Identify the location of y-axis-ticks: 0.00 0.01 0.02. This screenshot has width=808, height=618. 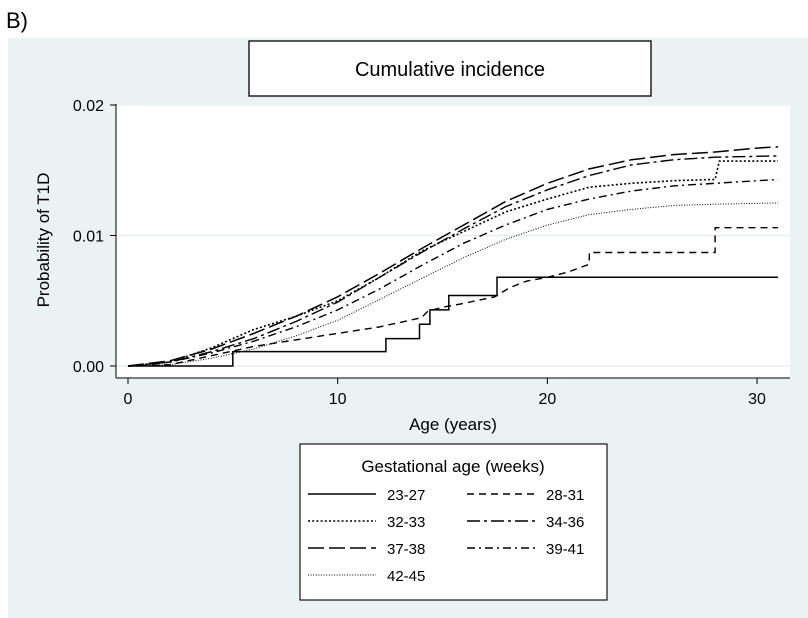
(94, 237).